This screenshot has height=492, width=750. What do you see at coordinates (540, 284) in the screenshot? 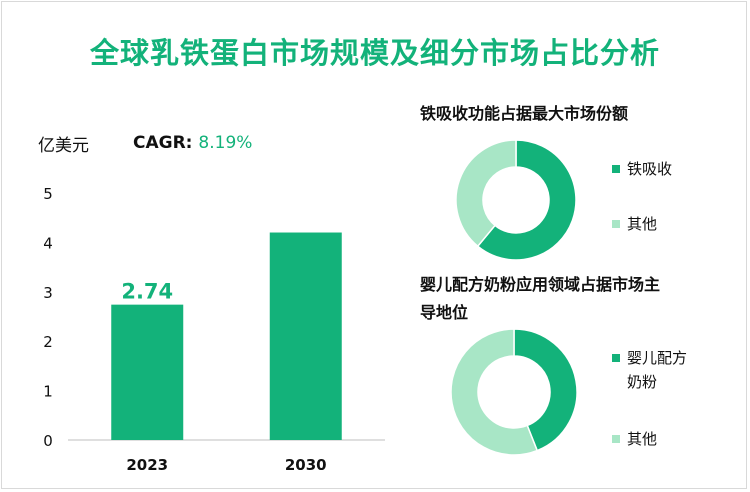
I see `pie2-title-line-1: 婴儿配方奶粉应用领域占据市场主` at bounding box center [540, 284].